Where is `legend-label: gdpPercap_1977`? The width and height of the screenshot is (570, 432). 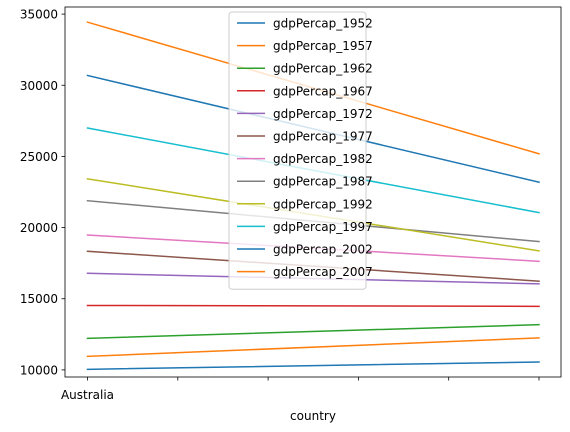 legend-label: gdpPercap_1977 is located at coordinates (323, 137).